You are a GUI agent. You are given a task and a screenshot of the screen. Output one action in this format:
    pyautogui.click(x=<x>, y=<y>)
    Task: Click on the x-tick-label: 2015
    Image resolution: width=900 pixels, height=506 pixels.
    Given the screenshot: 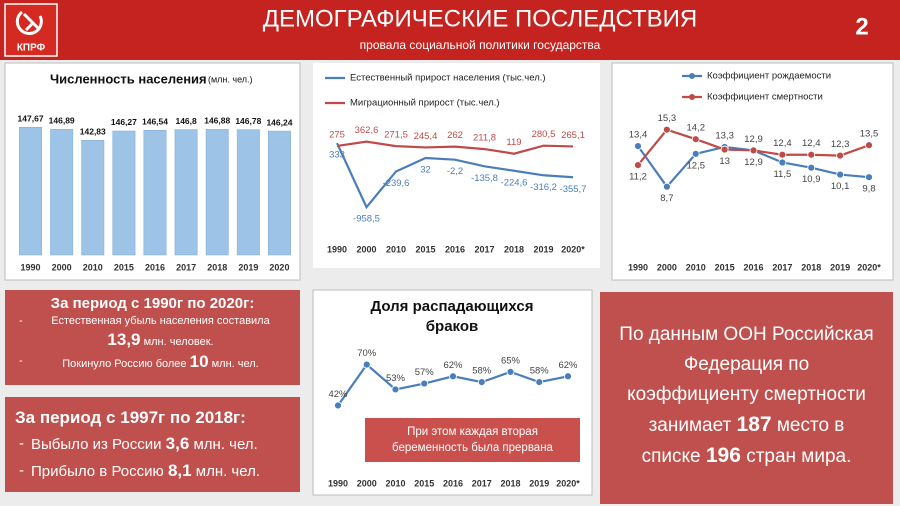 What is the action you would take?
    pyautogui.click(x=425, y=249)
    